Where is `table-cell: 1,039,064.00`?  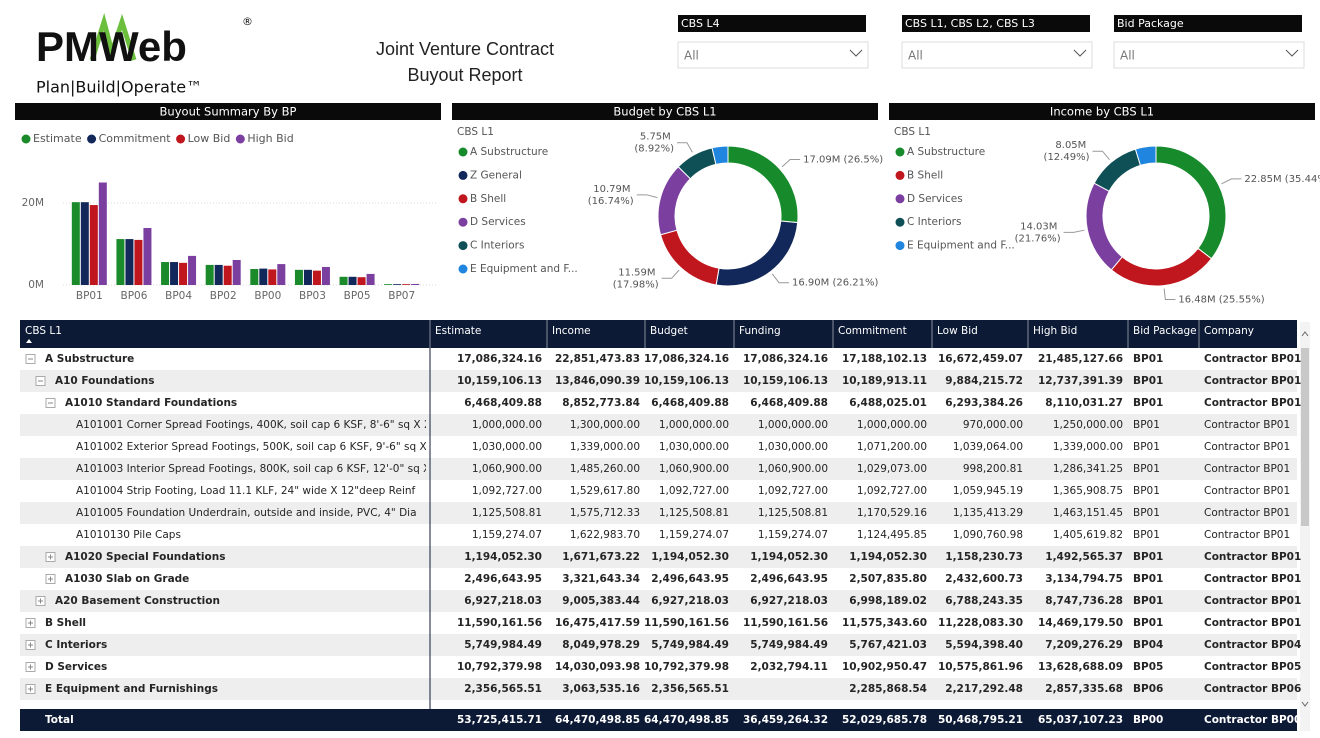
table-cell: 1,039,064.00 is located at coordinates (988, 447).